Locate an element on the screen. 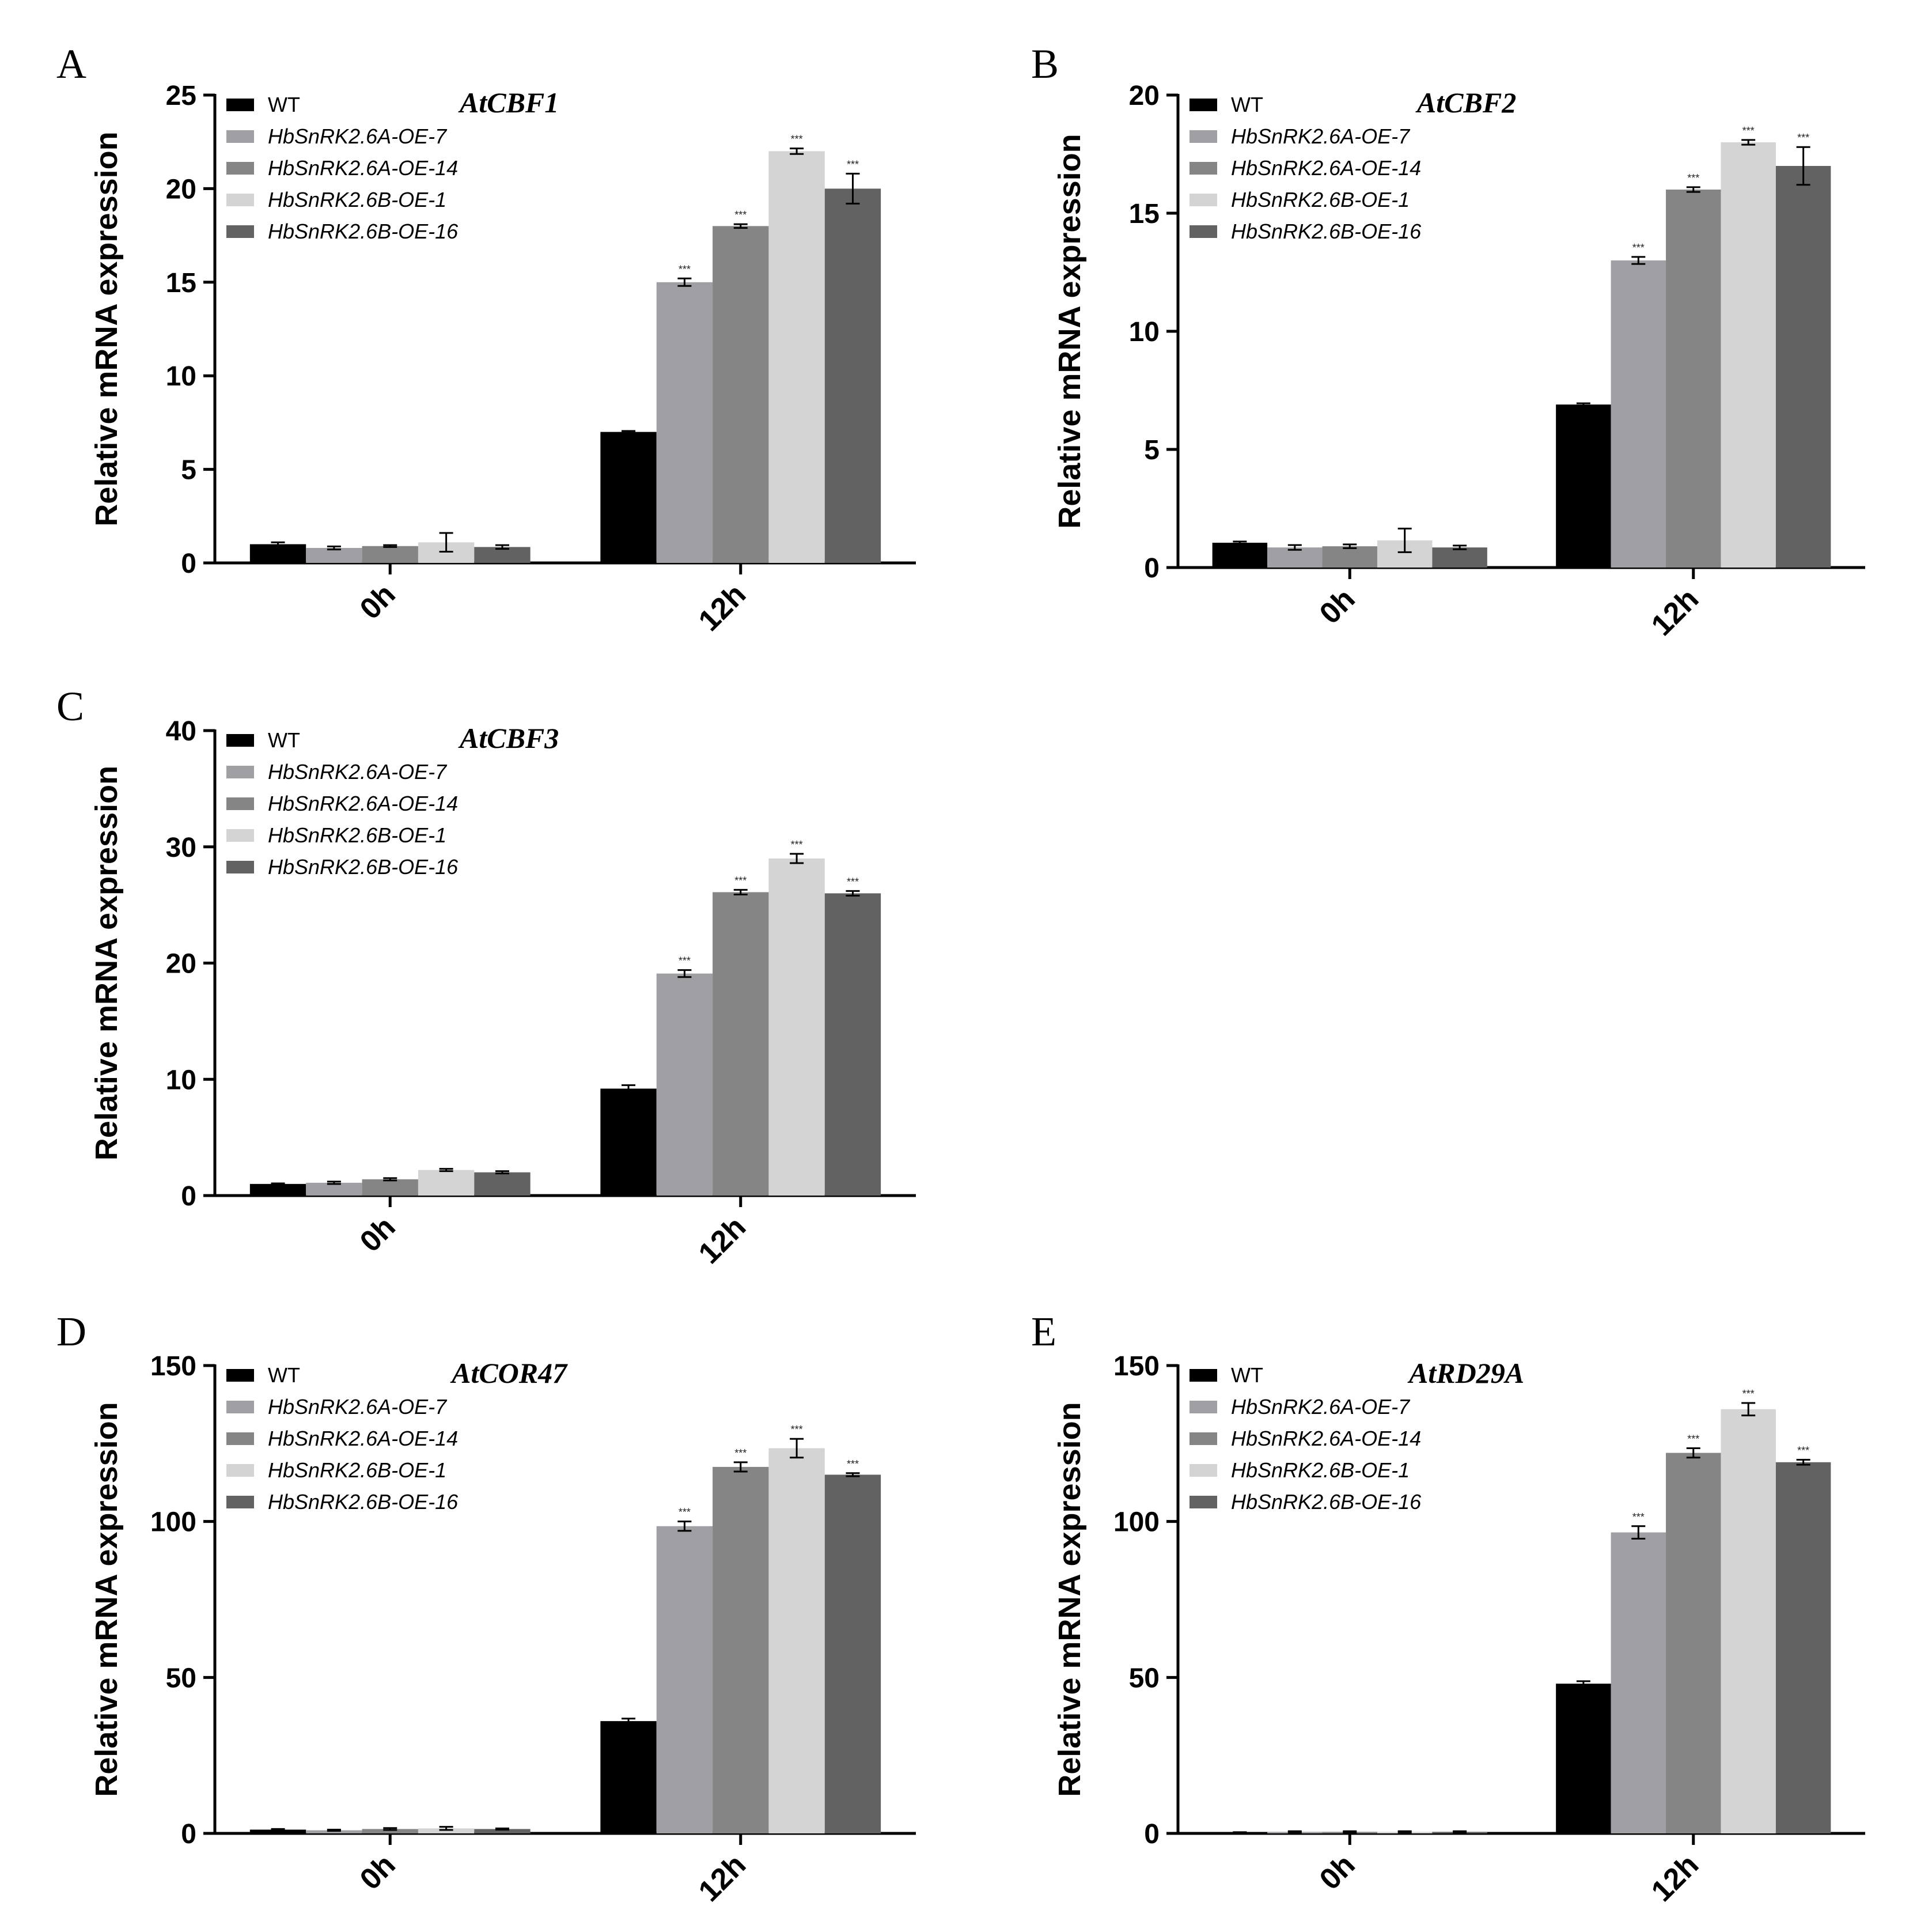  panel-letter: A is located at coordinates (71, 64).